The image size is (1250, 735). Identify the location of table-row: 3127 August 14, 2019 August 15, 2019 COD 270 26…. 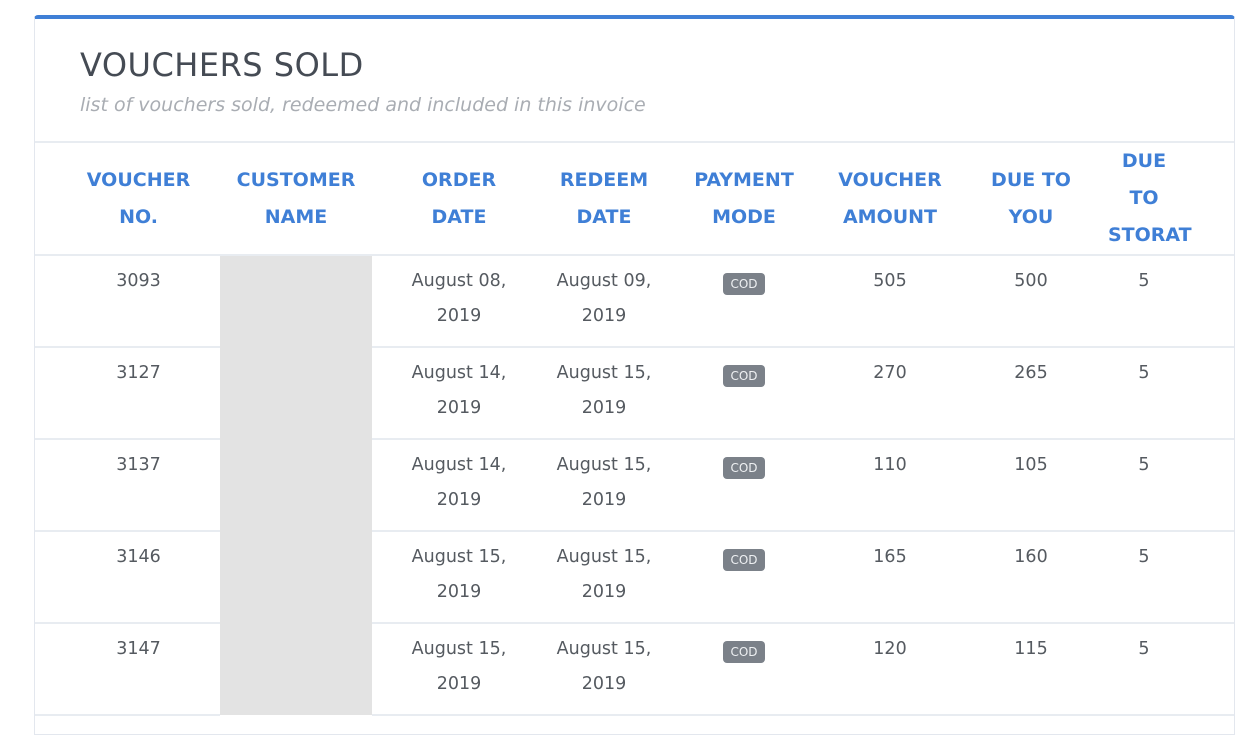
(634, 393).